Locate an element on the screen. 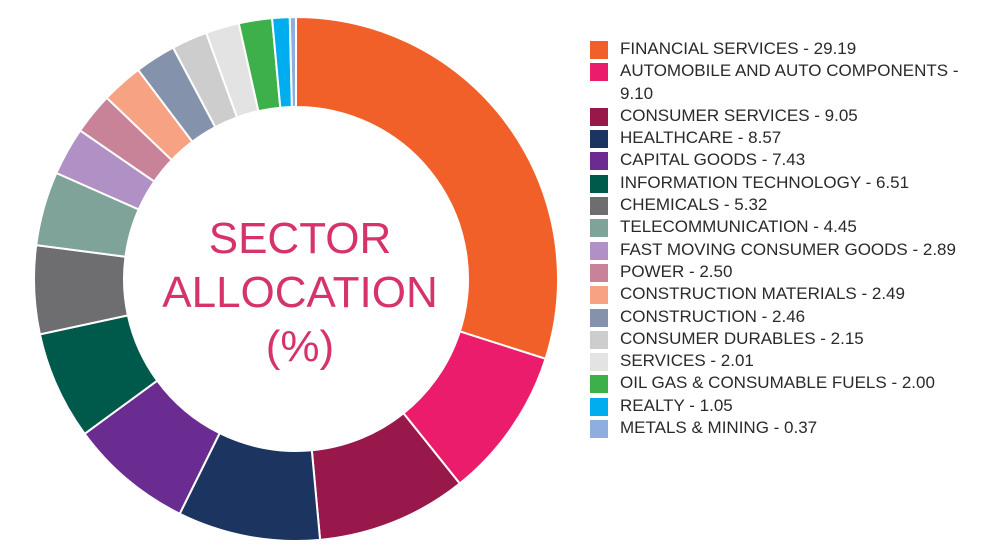  legend-label: POWER - 2.50 is located at coordinates (676, 271).